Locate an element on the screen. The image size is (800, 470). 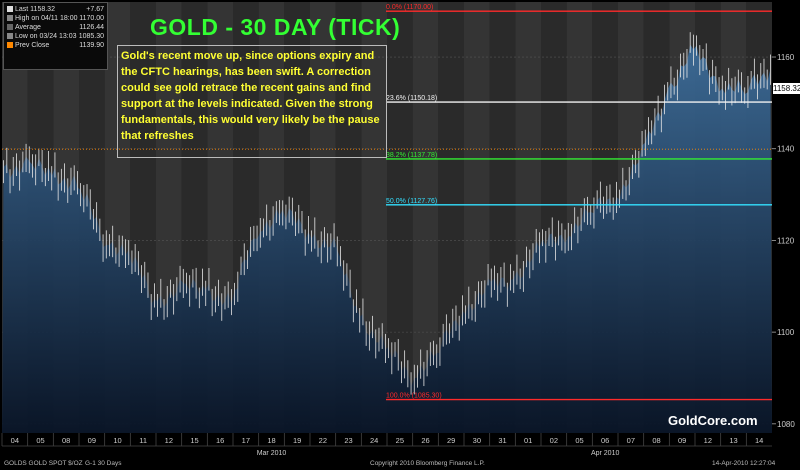
x-tick-label: 18 is located at coordinates (271, 440).